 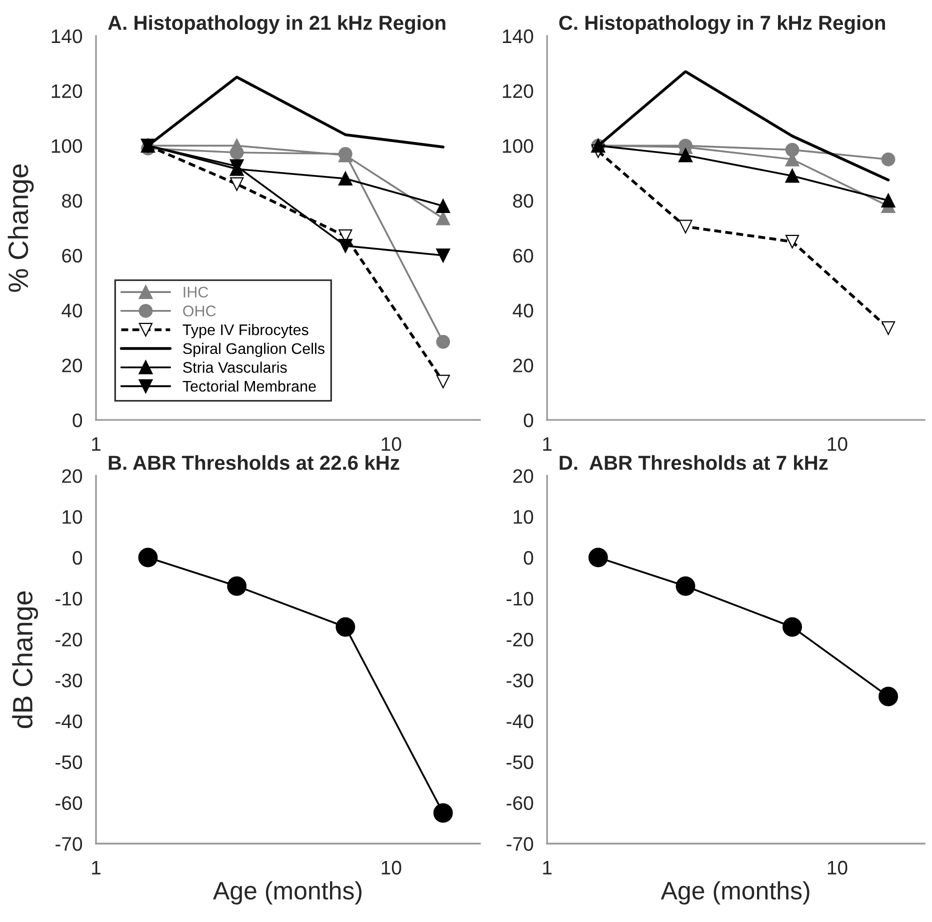 I want to click on chart-title: C. Histopathology in 7 kHz Region, so click(x=722, y=24).